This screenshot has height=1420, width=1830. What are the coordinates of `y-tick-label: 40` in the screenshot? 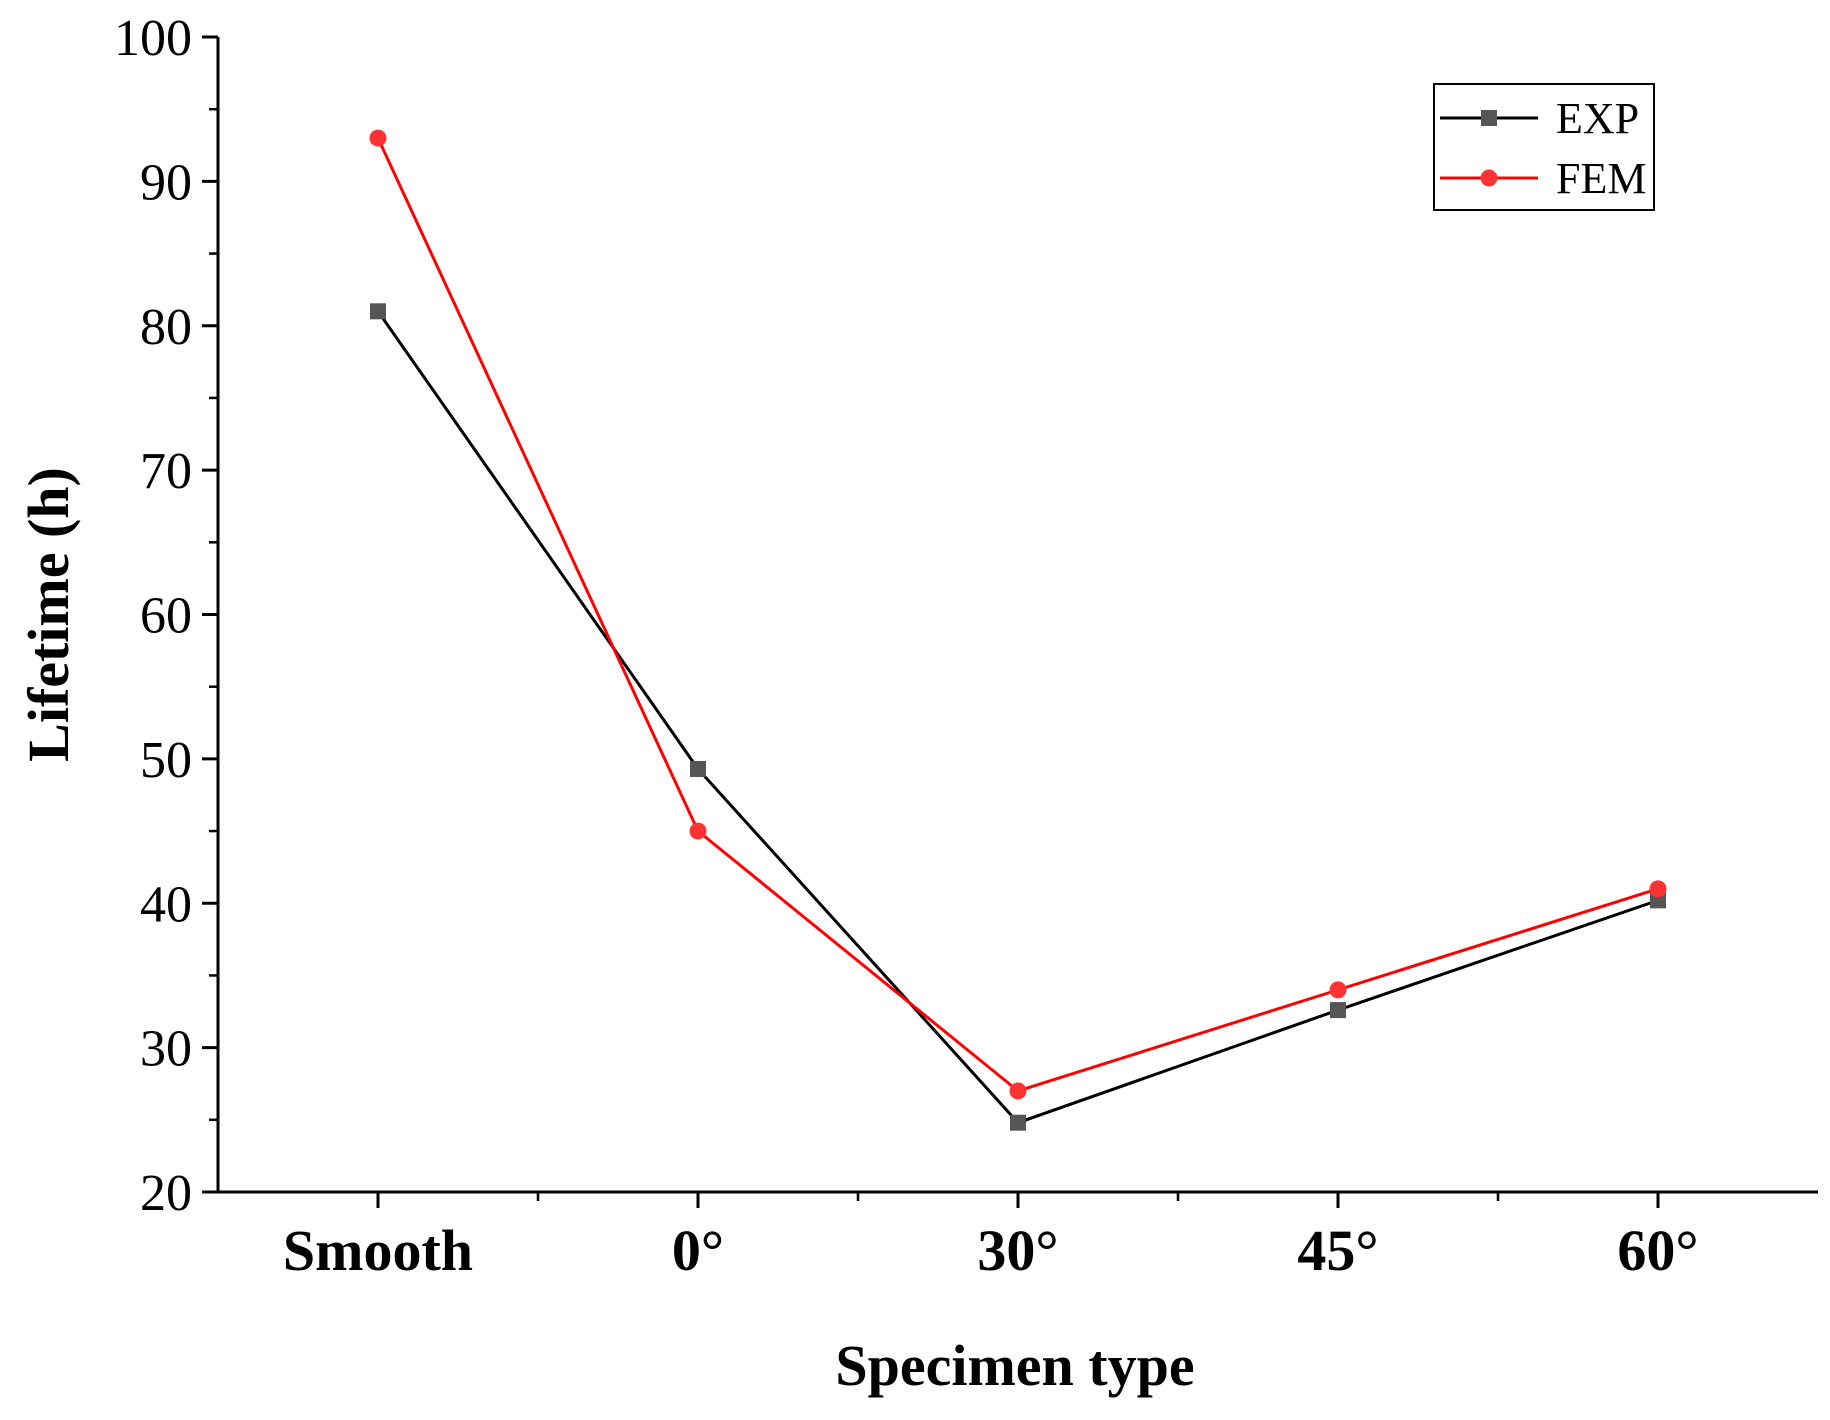 It's located at (166, 904).